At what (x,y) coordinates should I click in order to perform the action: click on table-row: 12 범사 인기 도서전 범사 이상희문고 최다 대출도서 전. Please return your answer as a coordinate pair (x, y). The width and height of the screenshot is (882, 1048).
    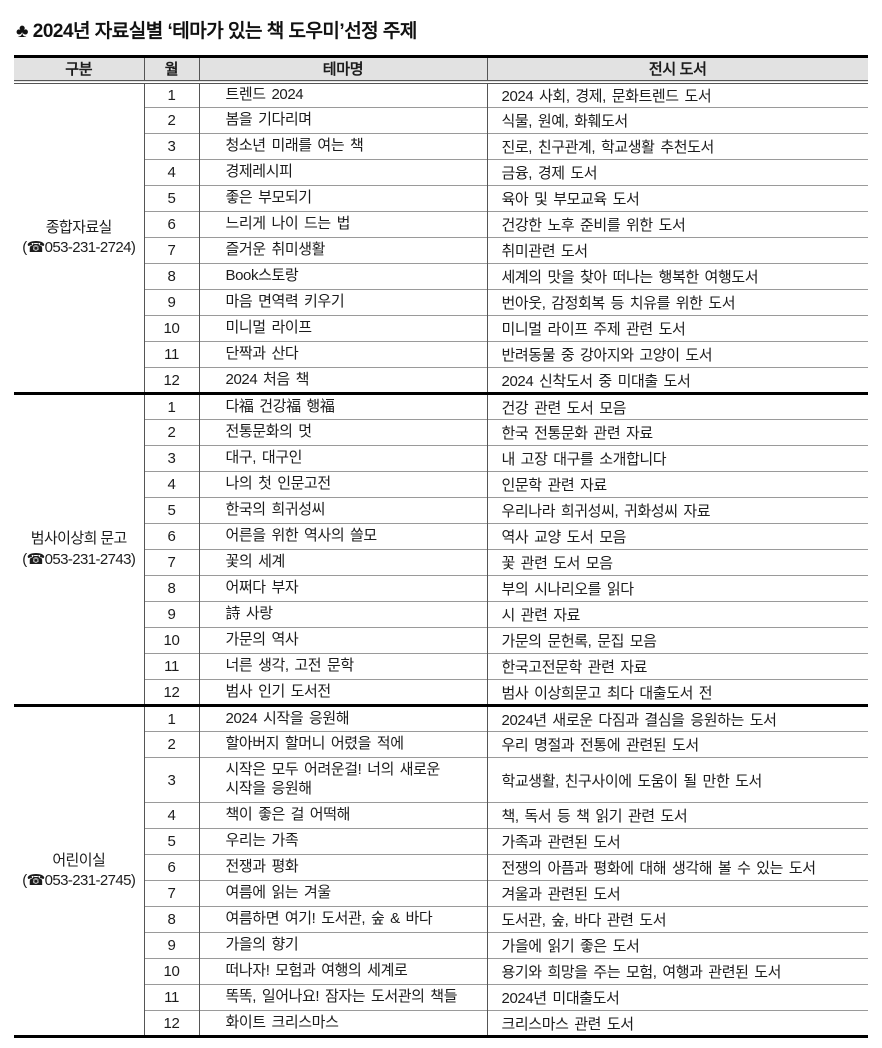
    Looking at the image, I should click on (441, 692).